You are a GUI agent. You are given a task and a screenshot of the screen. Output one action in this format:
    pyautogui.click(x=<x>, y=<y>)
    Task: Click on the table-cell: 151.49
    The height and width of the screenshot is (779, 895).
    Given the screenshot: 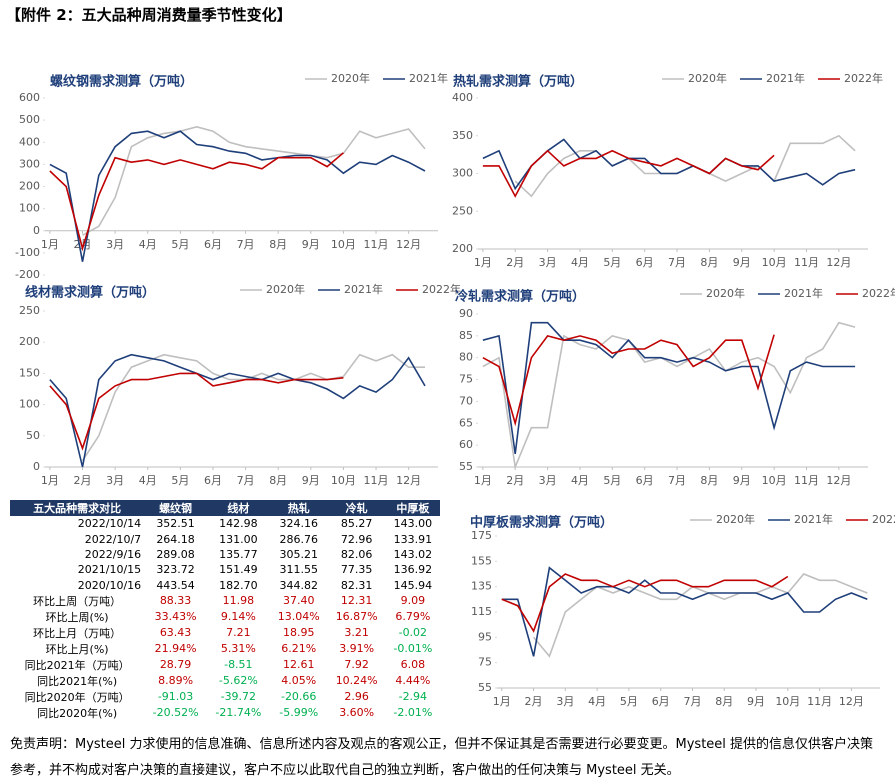 What is the action you would take?
    pyautogui.click(x=238, y=570)
    